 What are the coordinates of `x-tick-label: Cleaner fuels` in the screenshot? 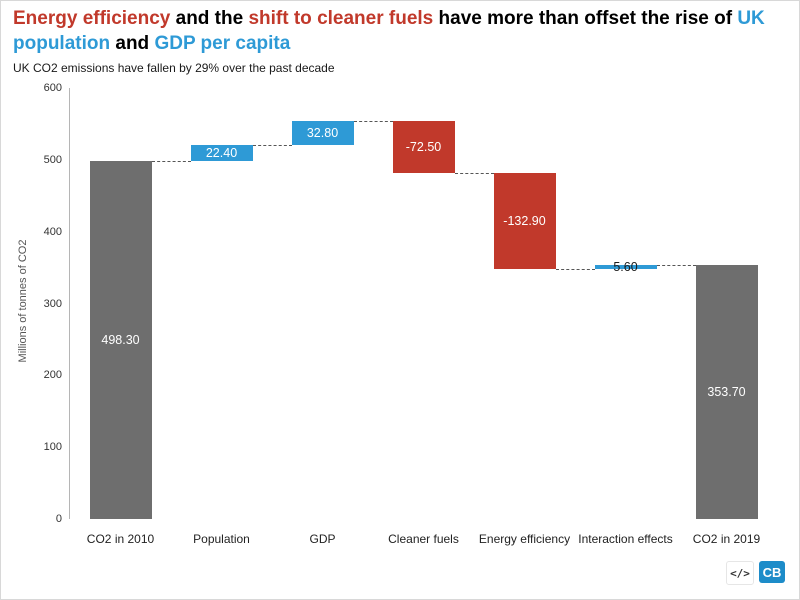 It's located at (423, 539).